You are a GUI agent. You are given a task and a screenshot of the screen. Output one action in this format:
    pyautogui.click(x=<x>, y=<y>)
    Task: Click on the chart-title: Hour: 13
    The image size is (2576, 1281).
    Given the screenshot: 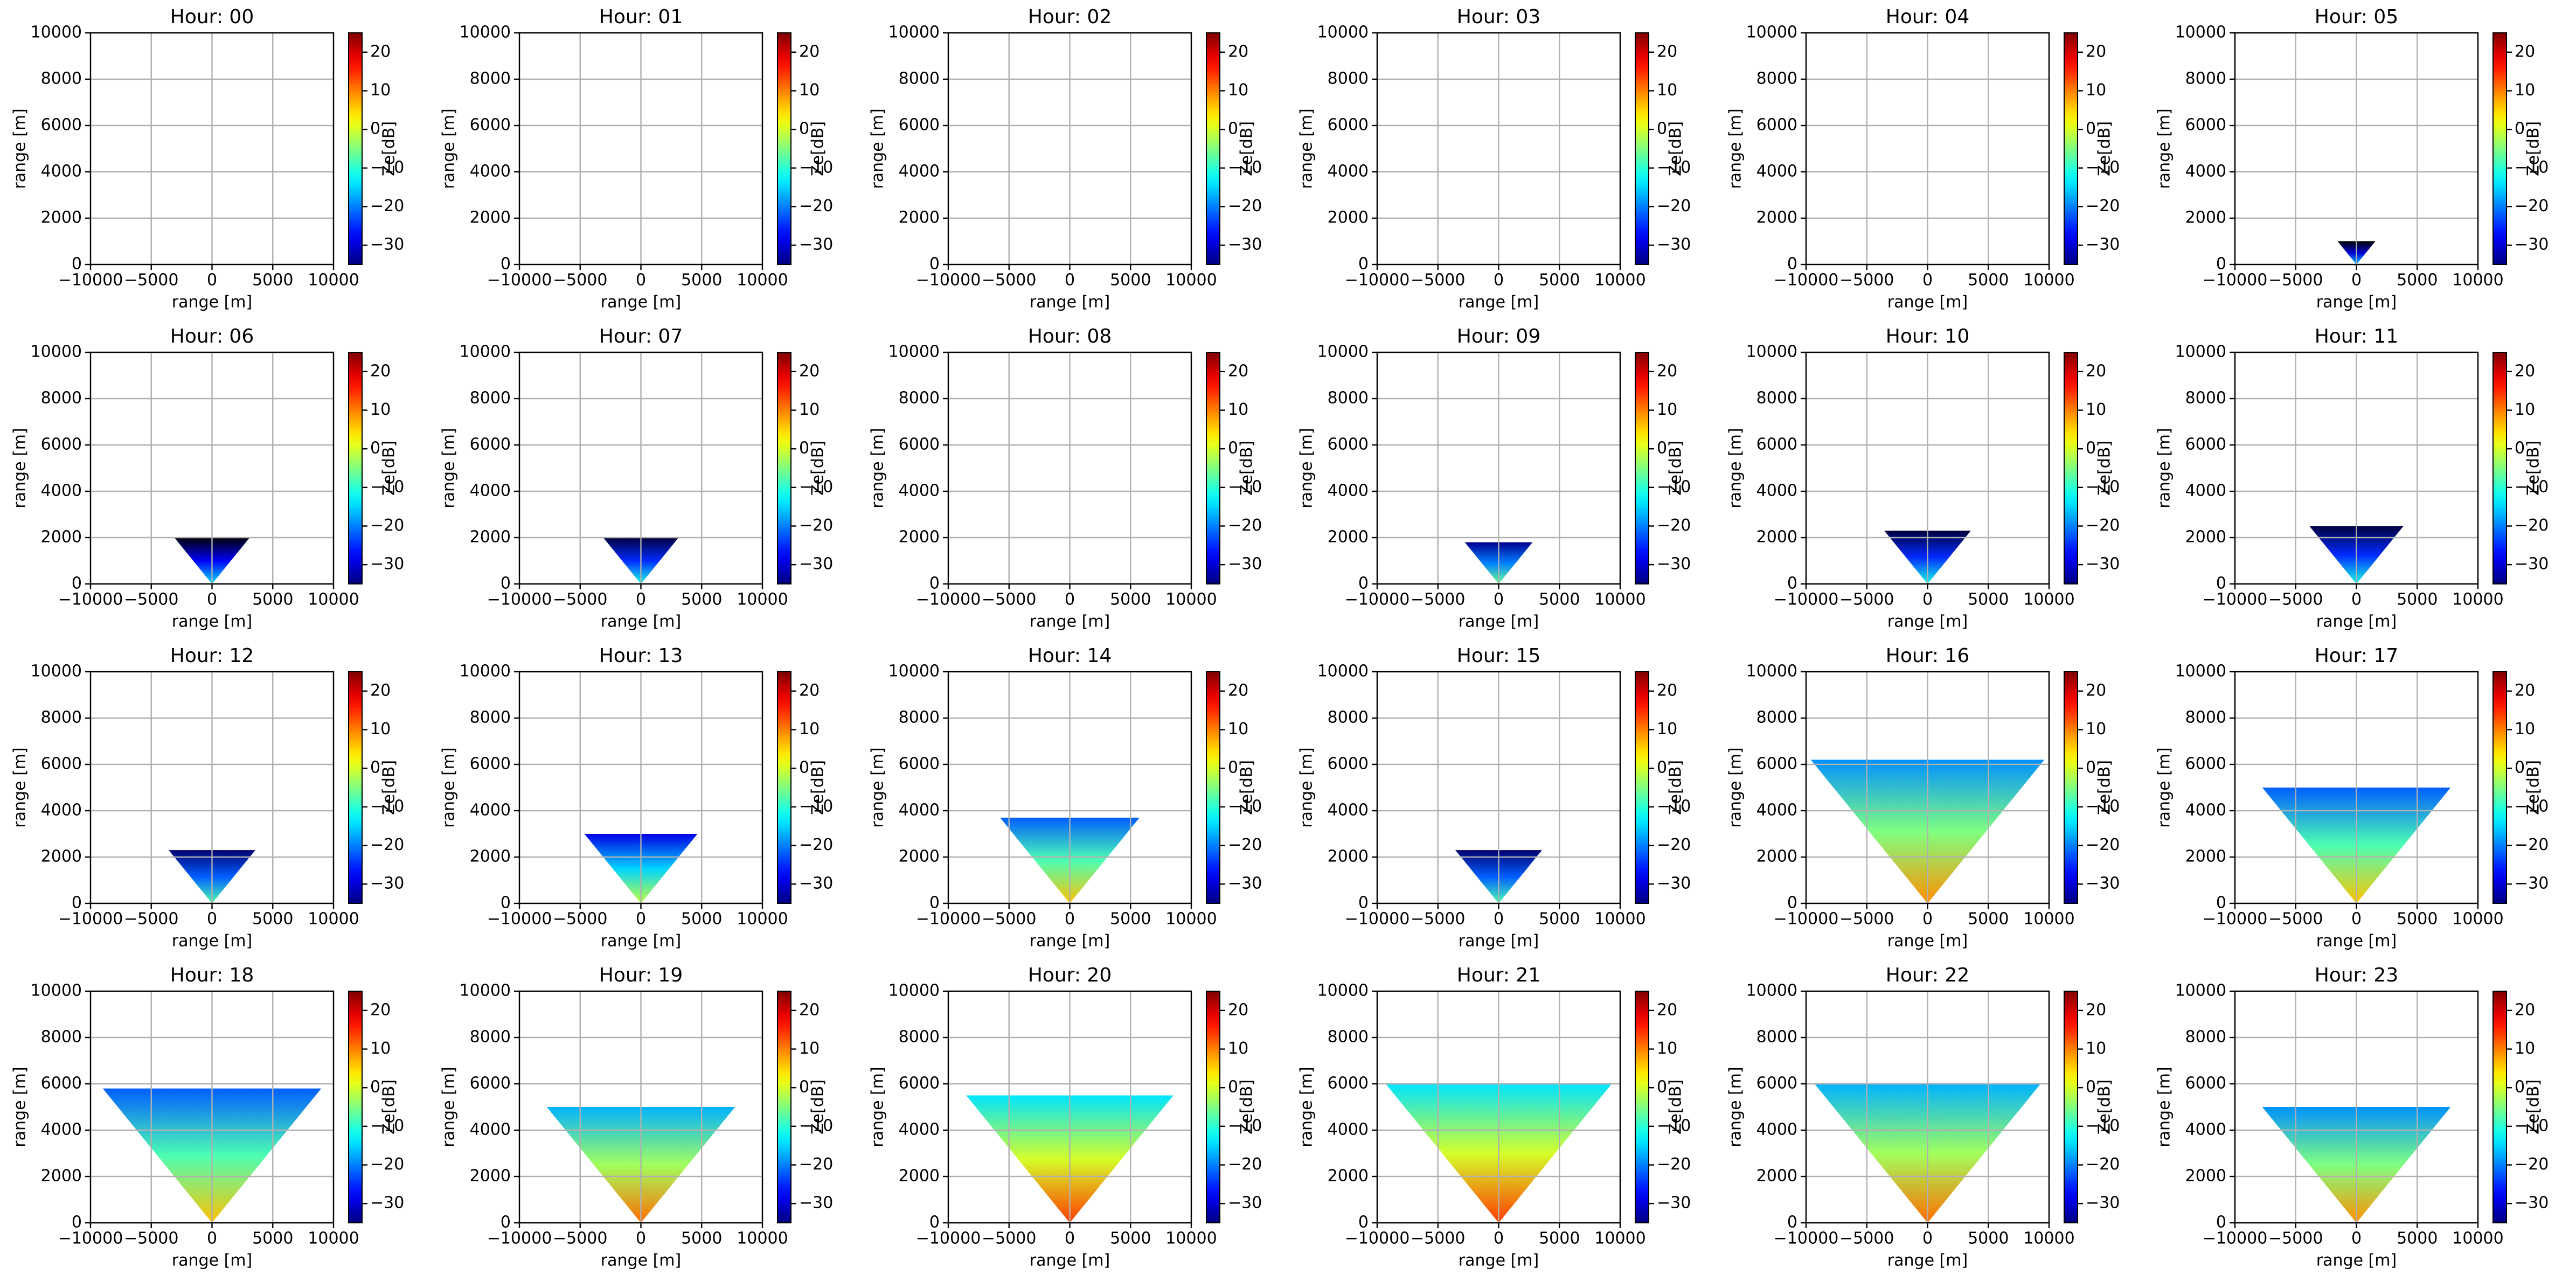 What is the action you would take?
    pyautogui.click(x=641, y=656)
    